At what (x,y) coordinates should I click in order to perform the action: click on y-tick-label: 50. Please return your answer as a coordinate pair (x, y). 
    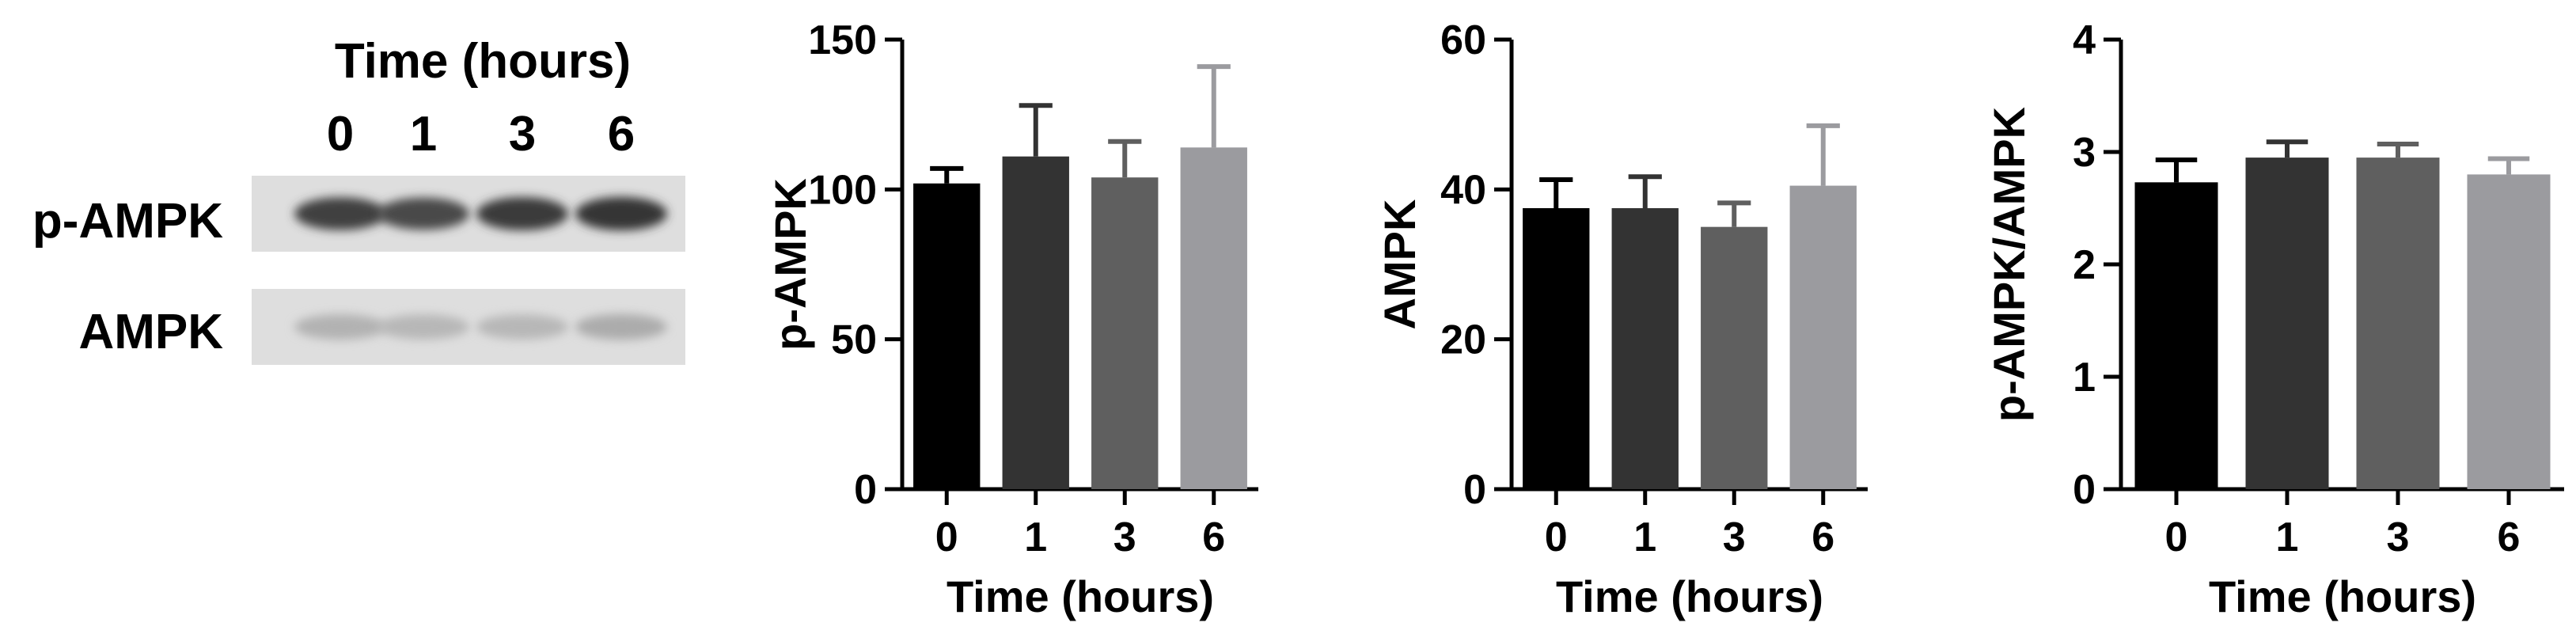
    Looking at the image, I should click on (854, 340).